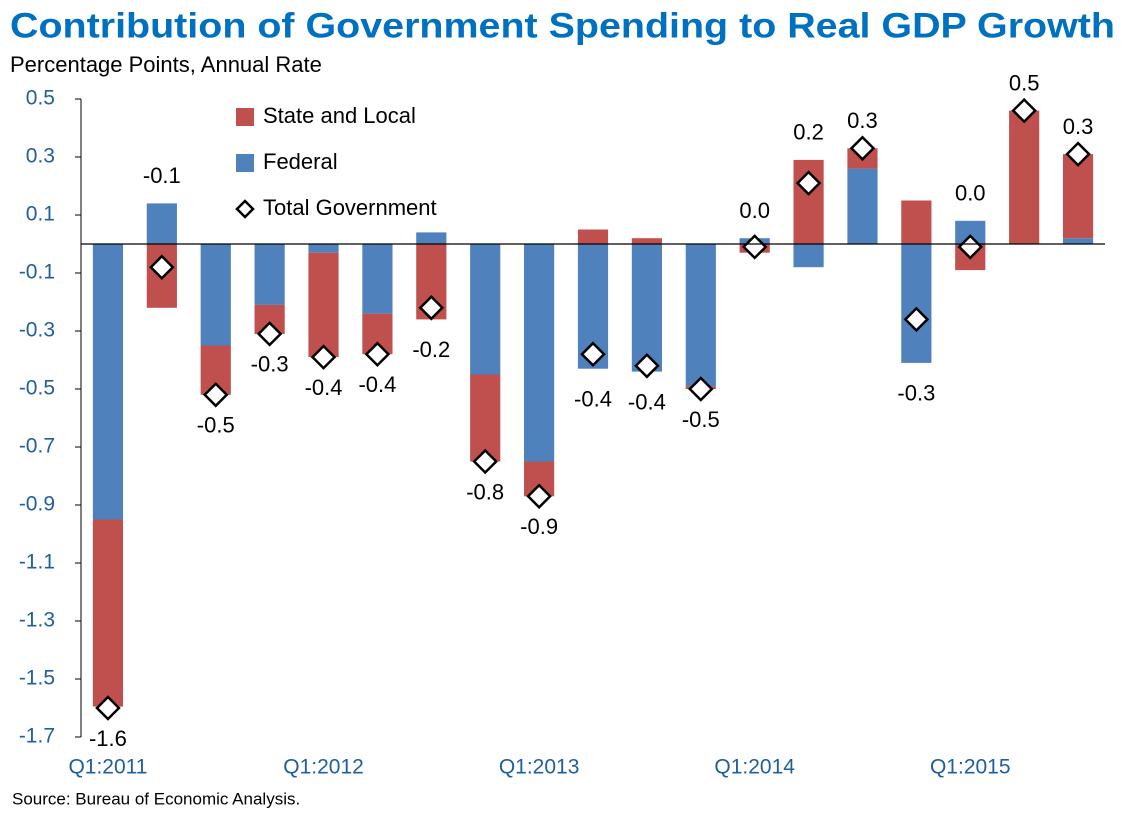 This screenshot has height=824, width=1135. What do you see at coordinates (37, 620) in the screenshot?
I see `y-tick-label: -1.3` at bounding box center [37, 620].